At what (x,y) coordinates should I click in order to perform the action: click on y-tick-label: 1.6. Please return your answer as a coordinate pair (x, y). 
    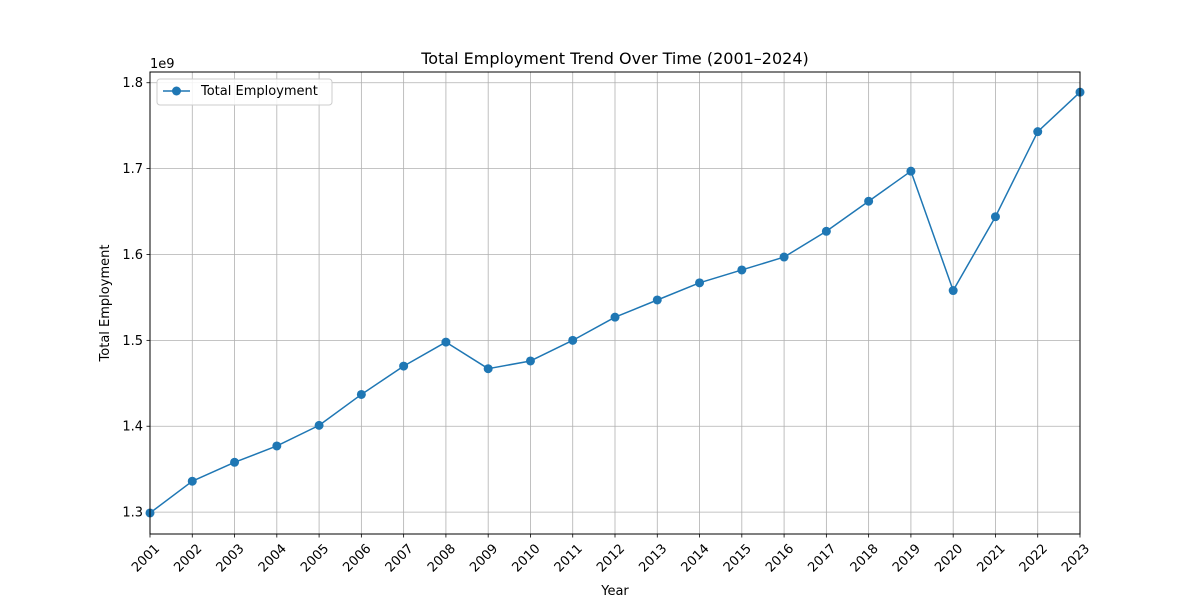
    Looking at the image, I should click on (132, 255).